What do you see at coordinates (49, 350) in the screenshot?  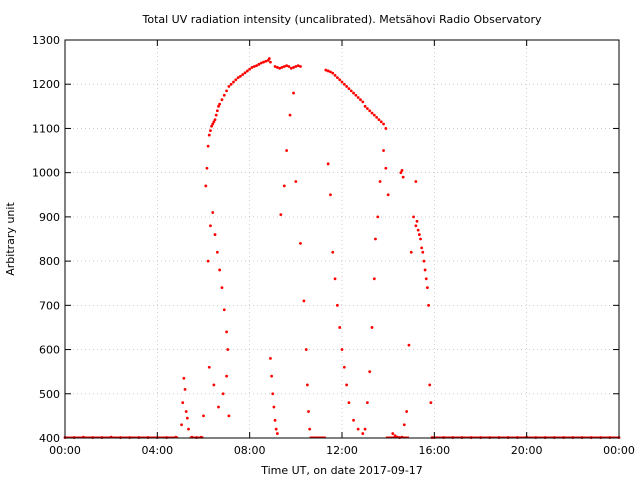 I see `y-tick-label: 600` at bounding box center [49, 350].